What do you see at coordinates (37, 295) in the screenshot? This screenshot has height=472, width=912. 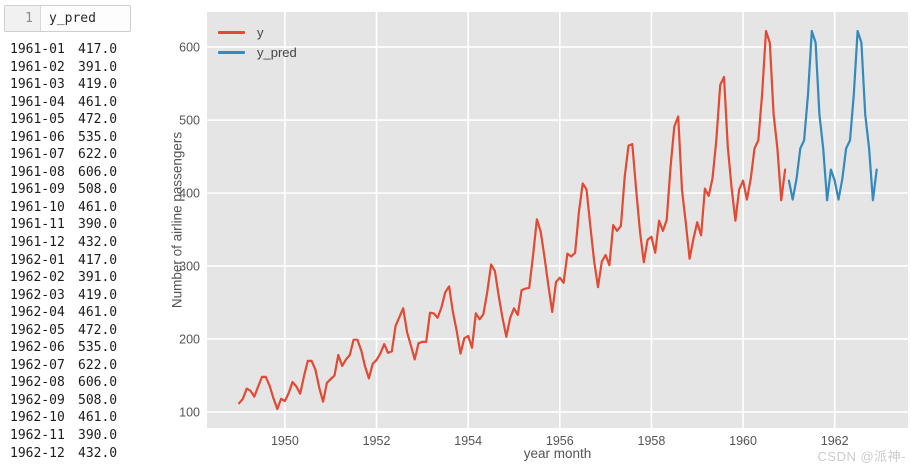 I see `row-date: 1962-03` at bounding box center [37, 295].